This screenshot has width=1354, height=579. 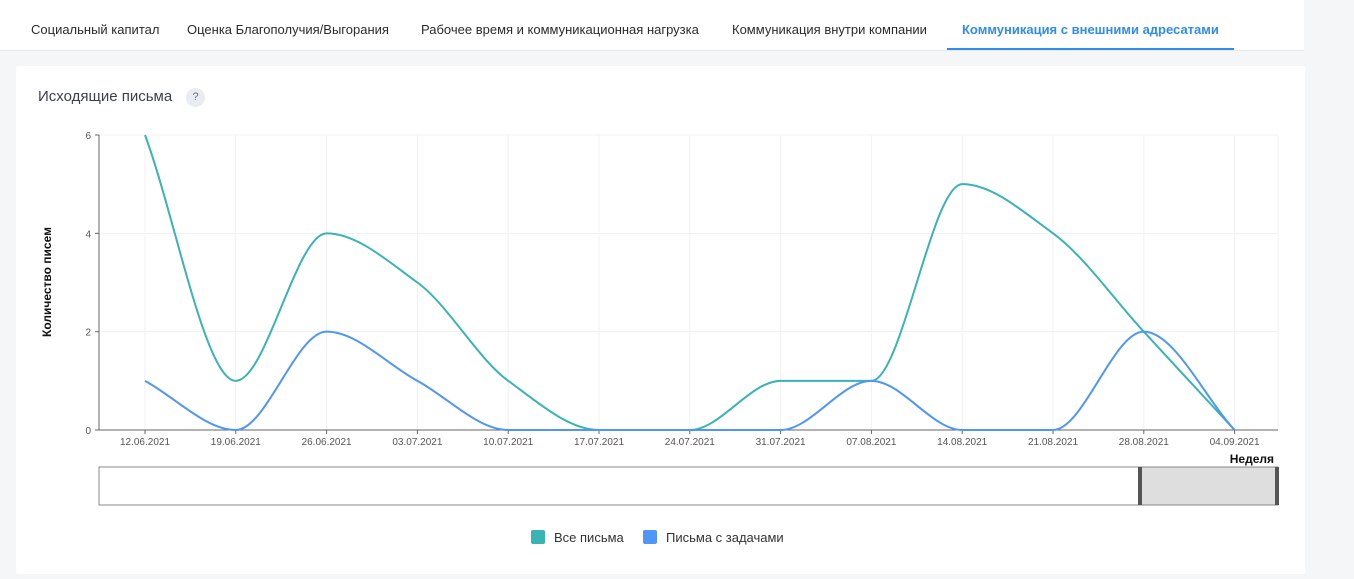 What do you see at coordinates (725, 537) in the screenshot?
I see `legend-label-2: Письма с задачами` at bounding box center [725, 537].